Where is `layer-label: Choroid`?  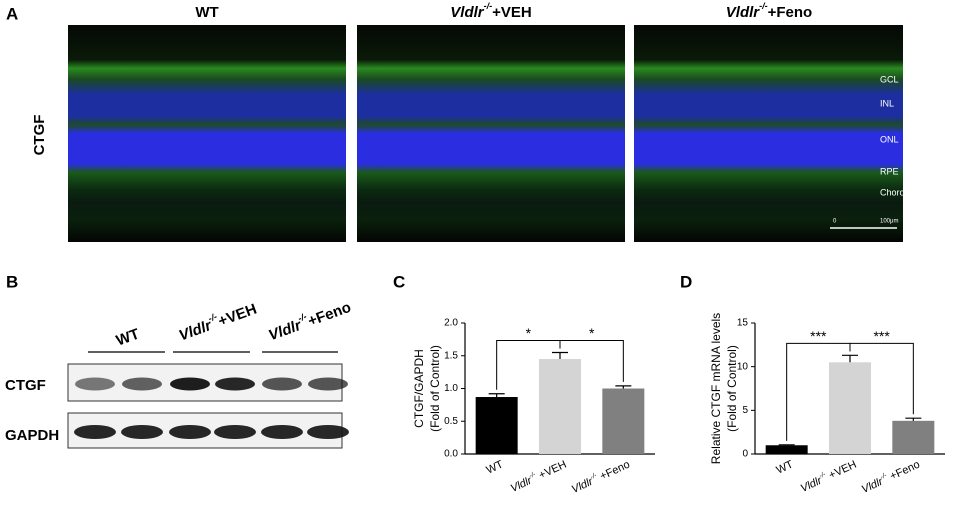
layer-label: Choroid is located at coordinates (896, 192).